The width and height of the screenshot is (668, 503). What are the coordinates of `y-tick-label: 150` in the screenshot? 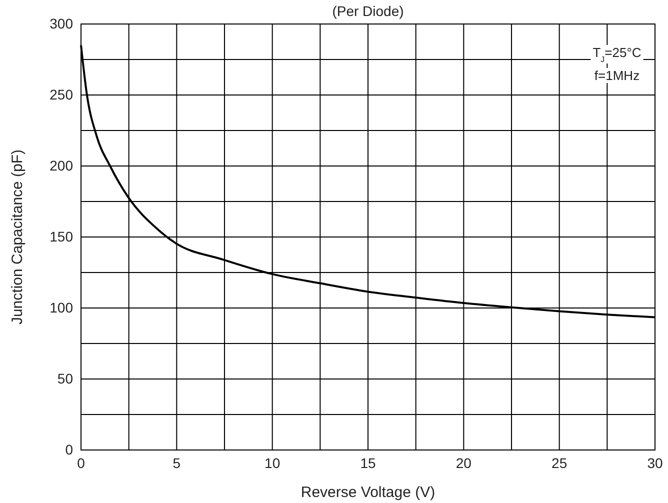 It's located at (62, 236).